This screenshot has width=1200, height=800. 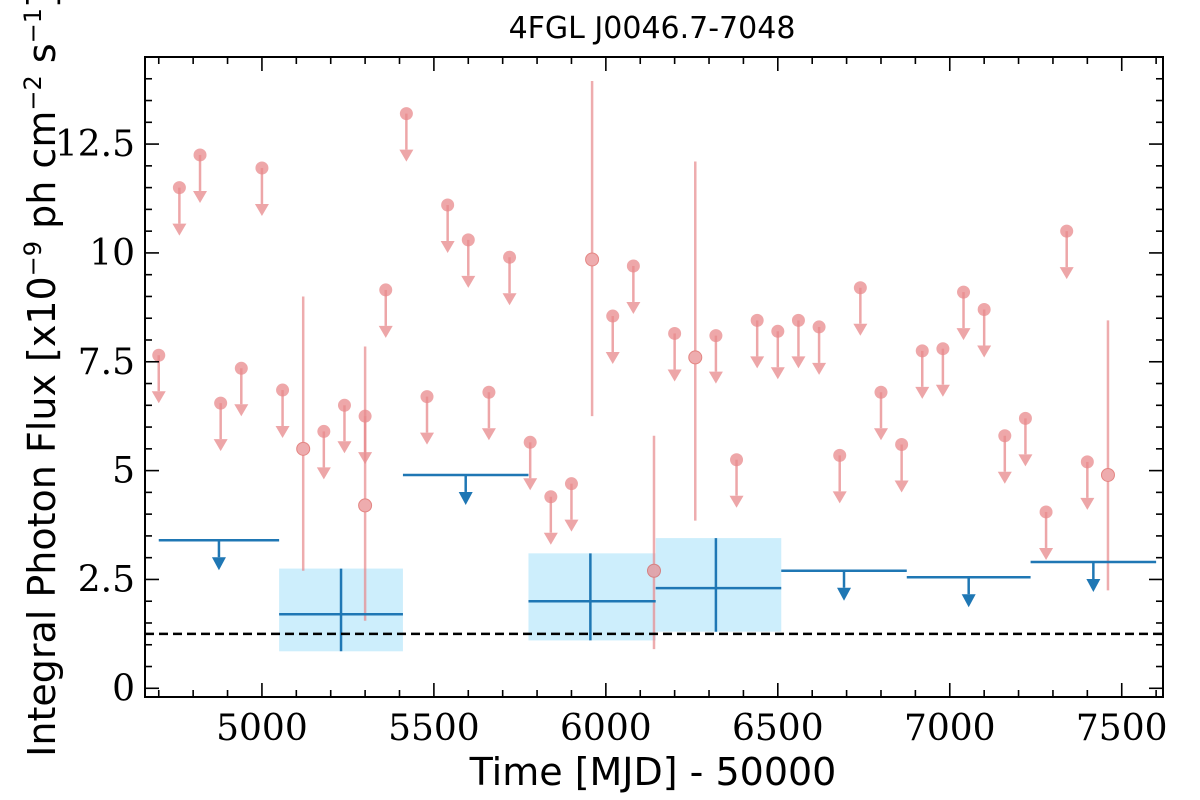 What do you see at coordinates (778, 728) in the screenshot?
I see `x-tick-label: 6500` at bounding box center [778, 728].